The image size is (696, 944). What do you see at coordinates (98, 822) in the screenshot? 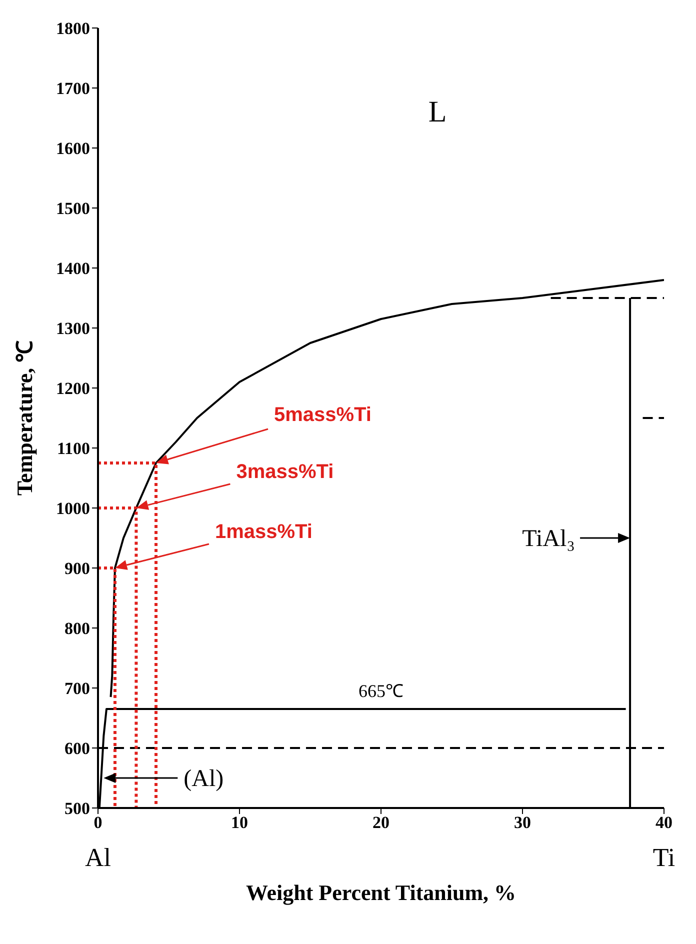
I see `x-tick-label: 0` at bounding box center [98, 822].